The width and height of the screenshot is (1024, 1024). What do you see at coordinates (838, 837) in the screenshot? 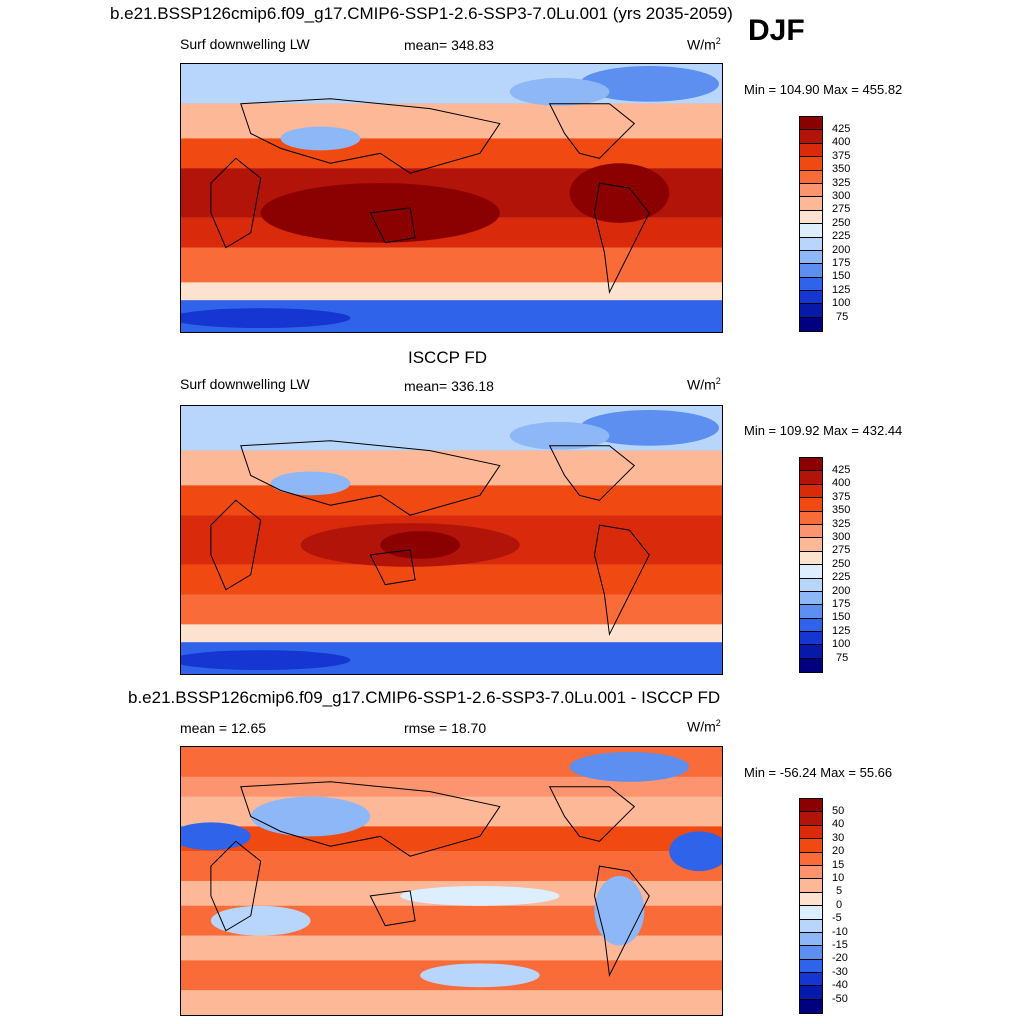
I see `colorbar-tick: 30` at bounding box center [838, 837].